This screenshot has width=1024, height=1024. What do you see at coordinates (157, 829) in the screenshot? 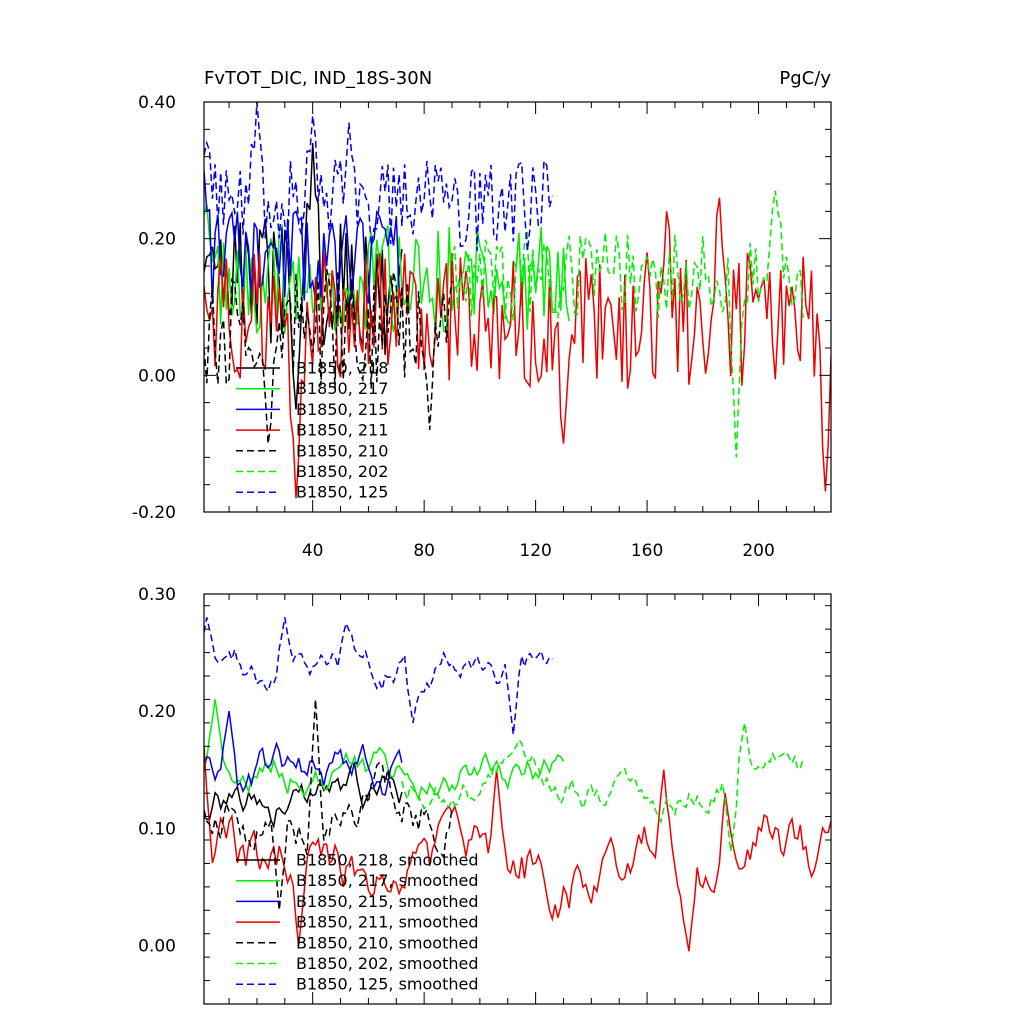
I see `y-tick-label: 0.10` at bounding box center [157, 829].